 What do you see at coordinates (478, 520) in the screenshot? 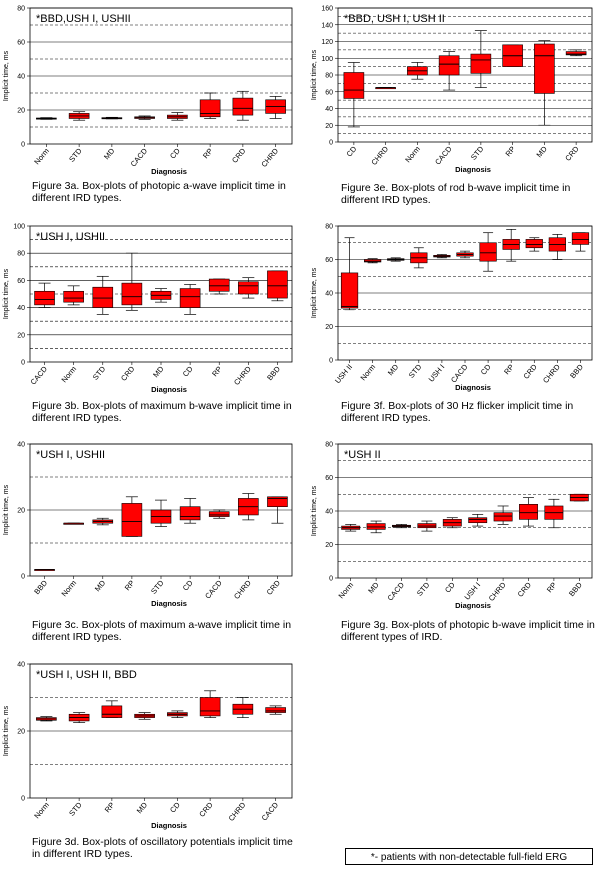
I see `box-ush-i` at bounding box center [478, 520].